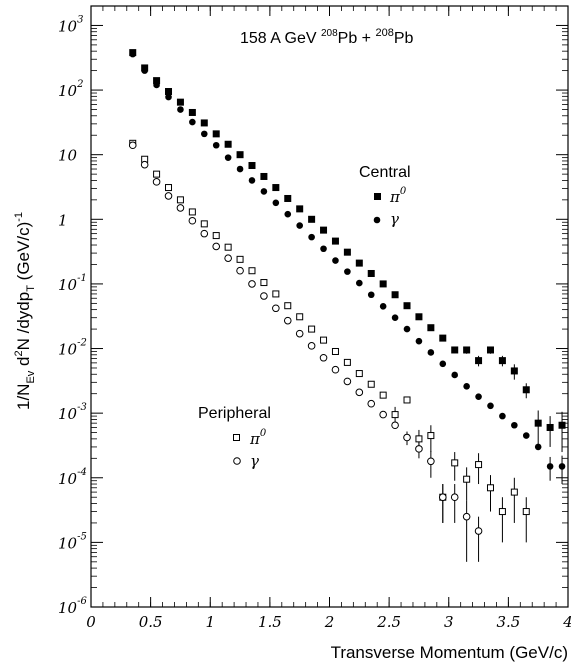  Describe the element at coordinates (270, 622) in the screenshot. I see `x-tick-label: 1.5` at that location.